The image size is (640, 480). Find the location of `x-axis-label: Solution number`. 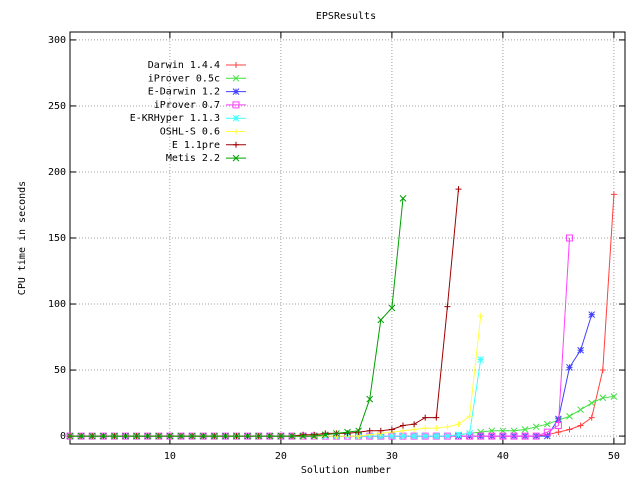

x-axis-label: Solution number is located at coordinates (346, 470).